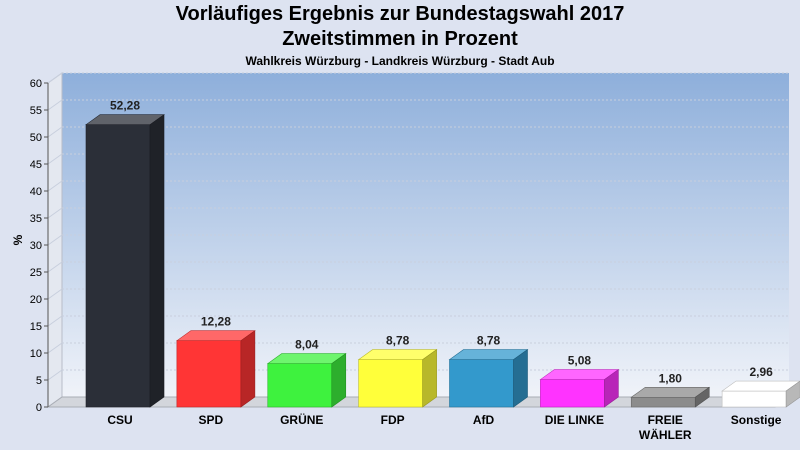 The height and width of the screenshot is (450, 800). Describe the element at coordinates (36, 192) in the screenshot. I see `y-tick-label: 40` at that location.